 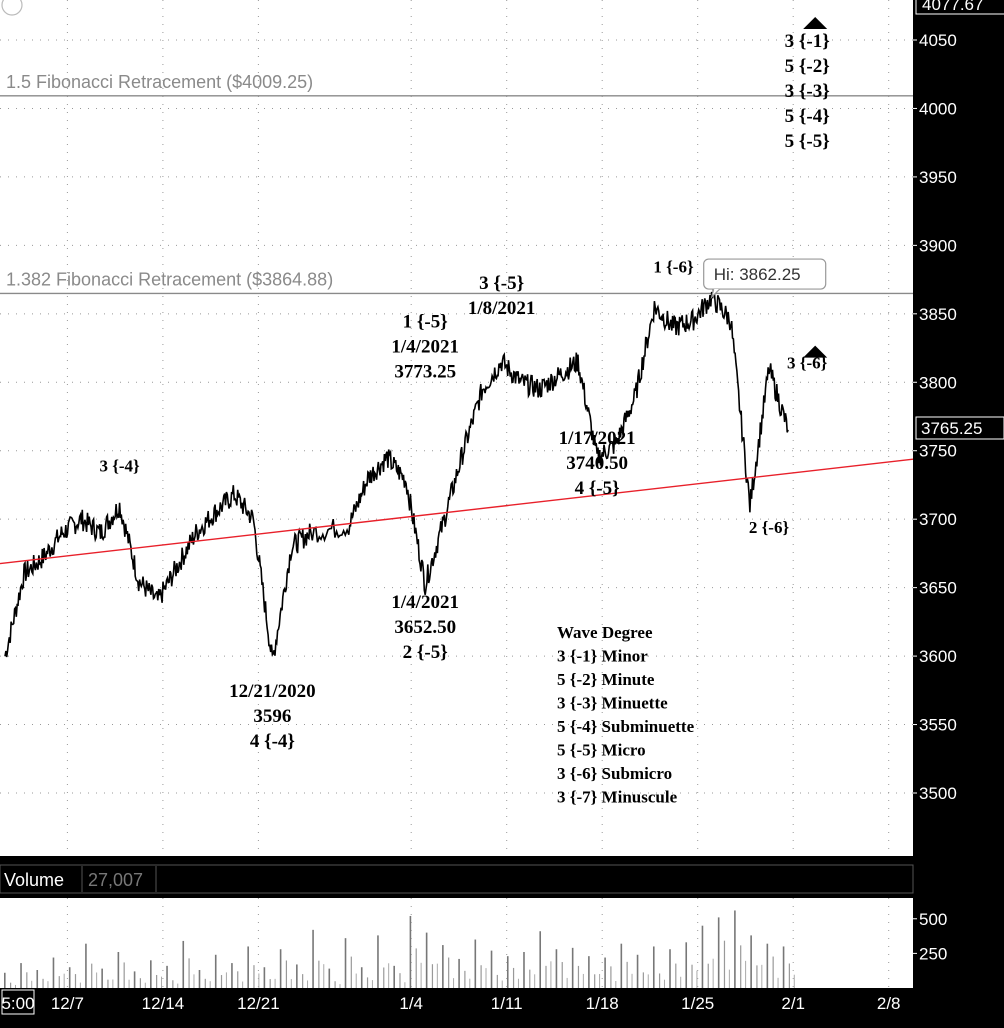 What do you see at coordinates (457, 511) in the screenshot?
I see `trendline` at bounding box center [457, 511].